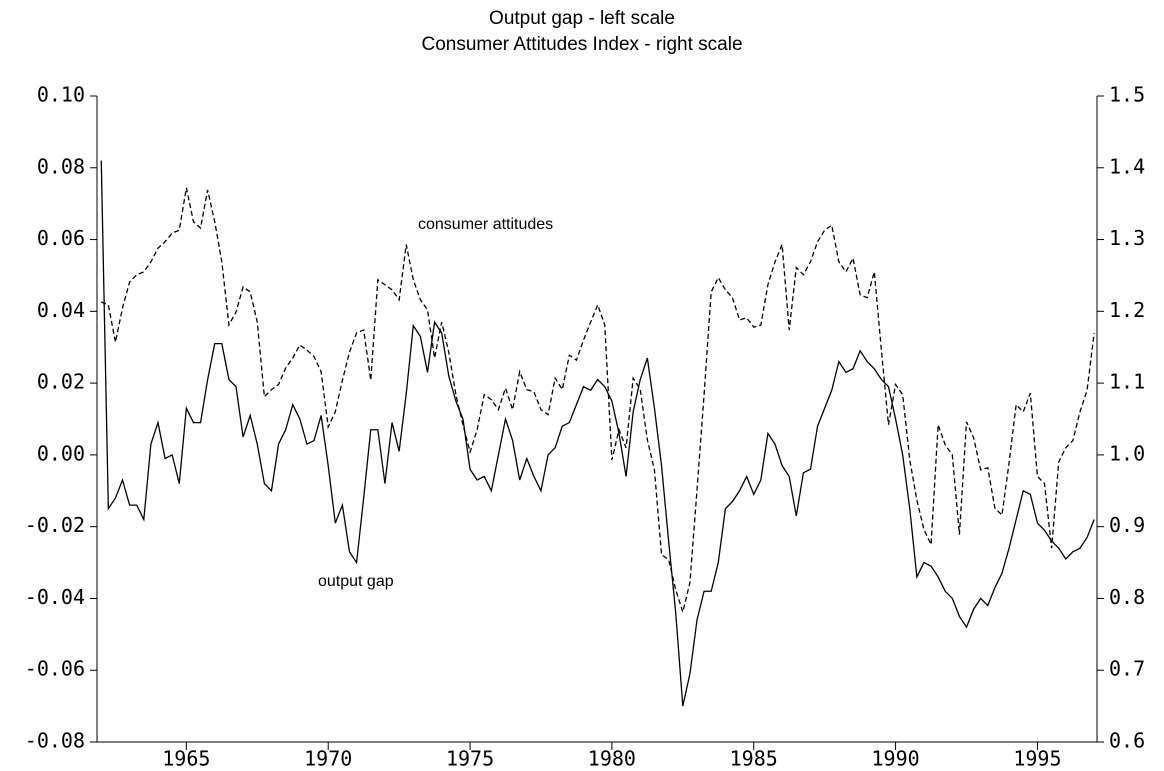  I want to click on y-tick-label: -0.08, so click(55, 741).